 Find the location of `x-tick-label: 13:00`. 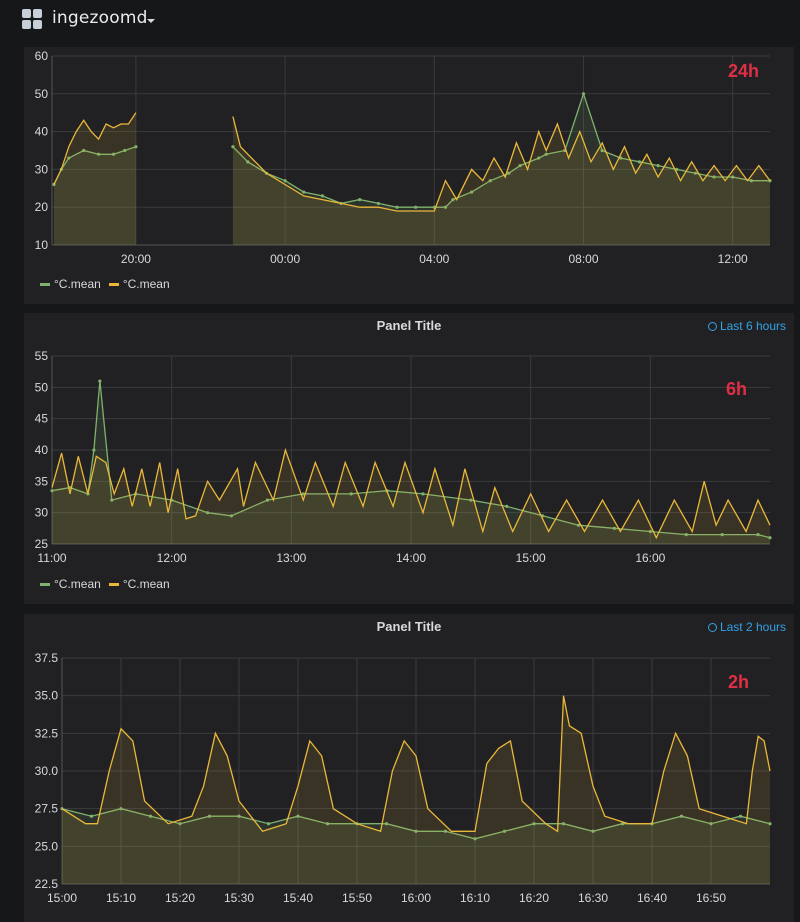

x-tick-label: 13:00 is located at coordinates (291, 558).